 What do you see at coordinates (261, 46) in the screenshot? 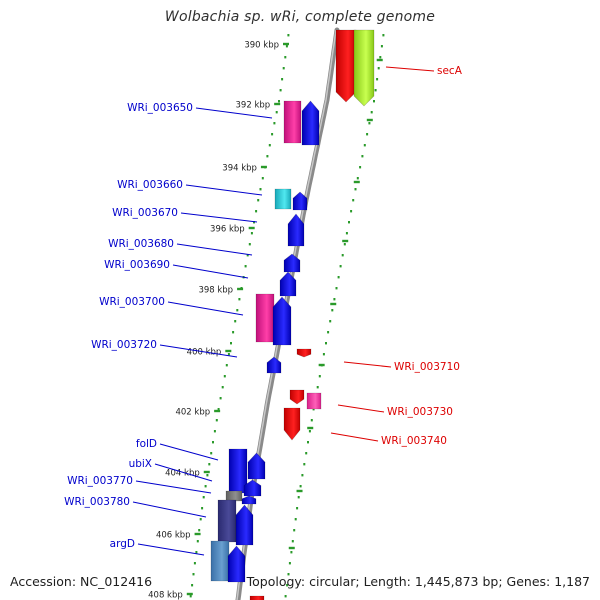
I see `ruler-tick-label: 390 kbp` at bounding box center [261, 46].